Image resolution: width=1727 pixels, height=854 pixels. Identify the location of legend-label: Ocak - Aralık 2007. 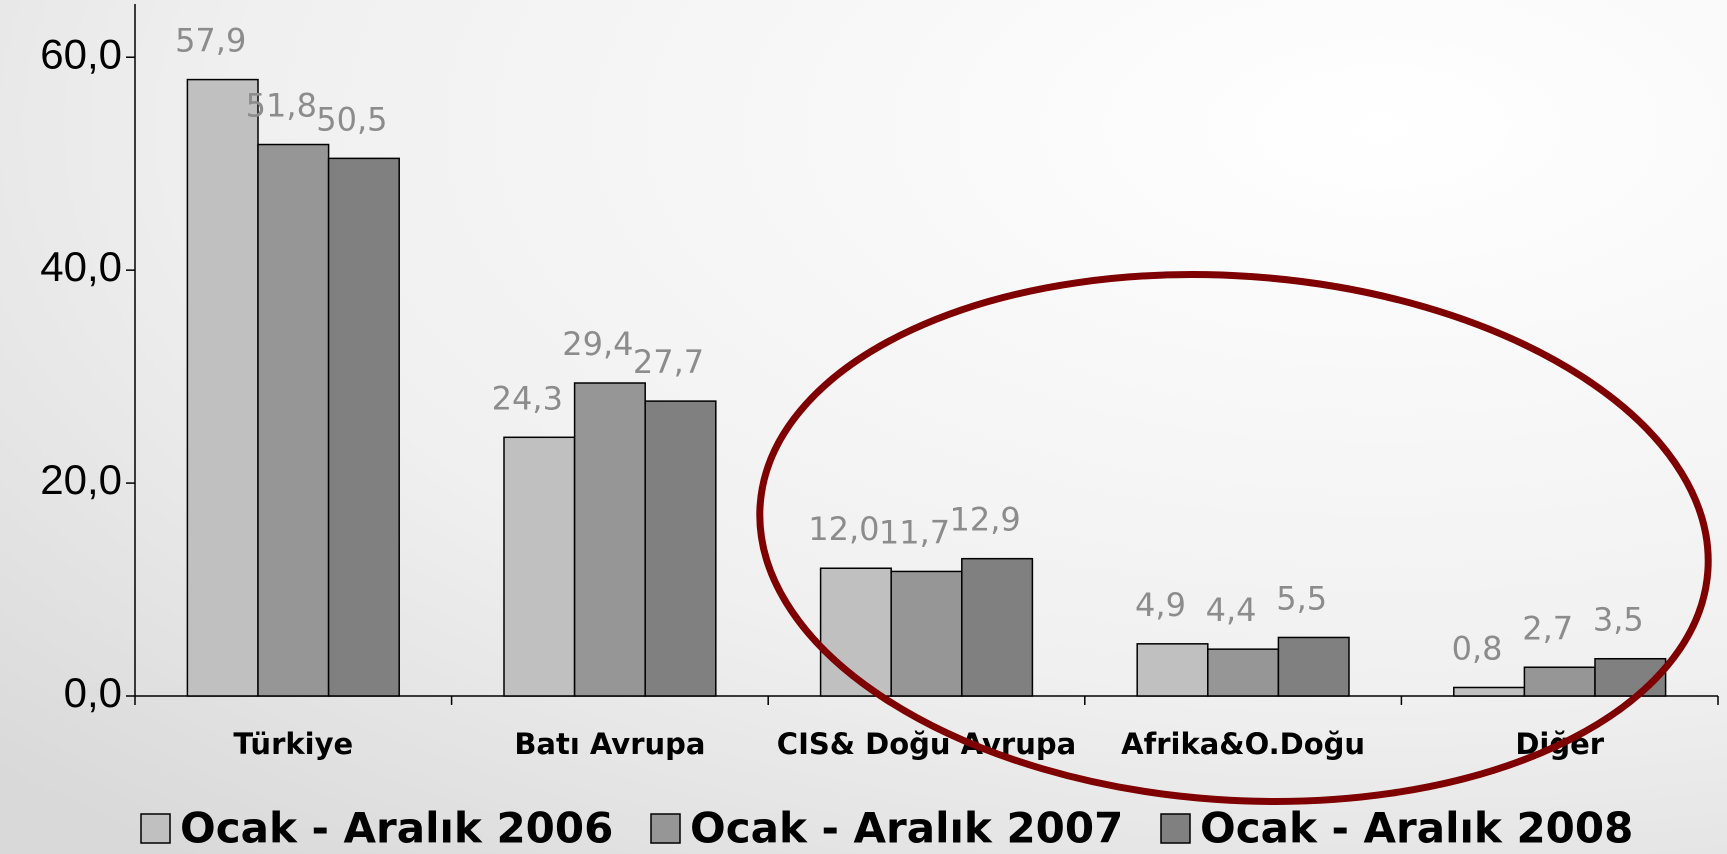
(906, 828).